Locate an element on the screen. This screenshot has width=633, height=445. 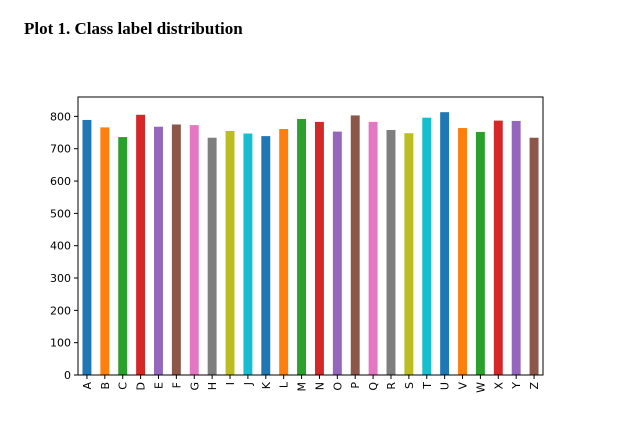
x-tick-label-n: N is located at coordinates (319, 386).